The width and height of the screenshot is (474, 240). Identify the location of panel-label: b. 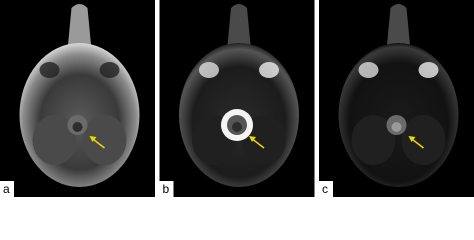
(166, 189).